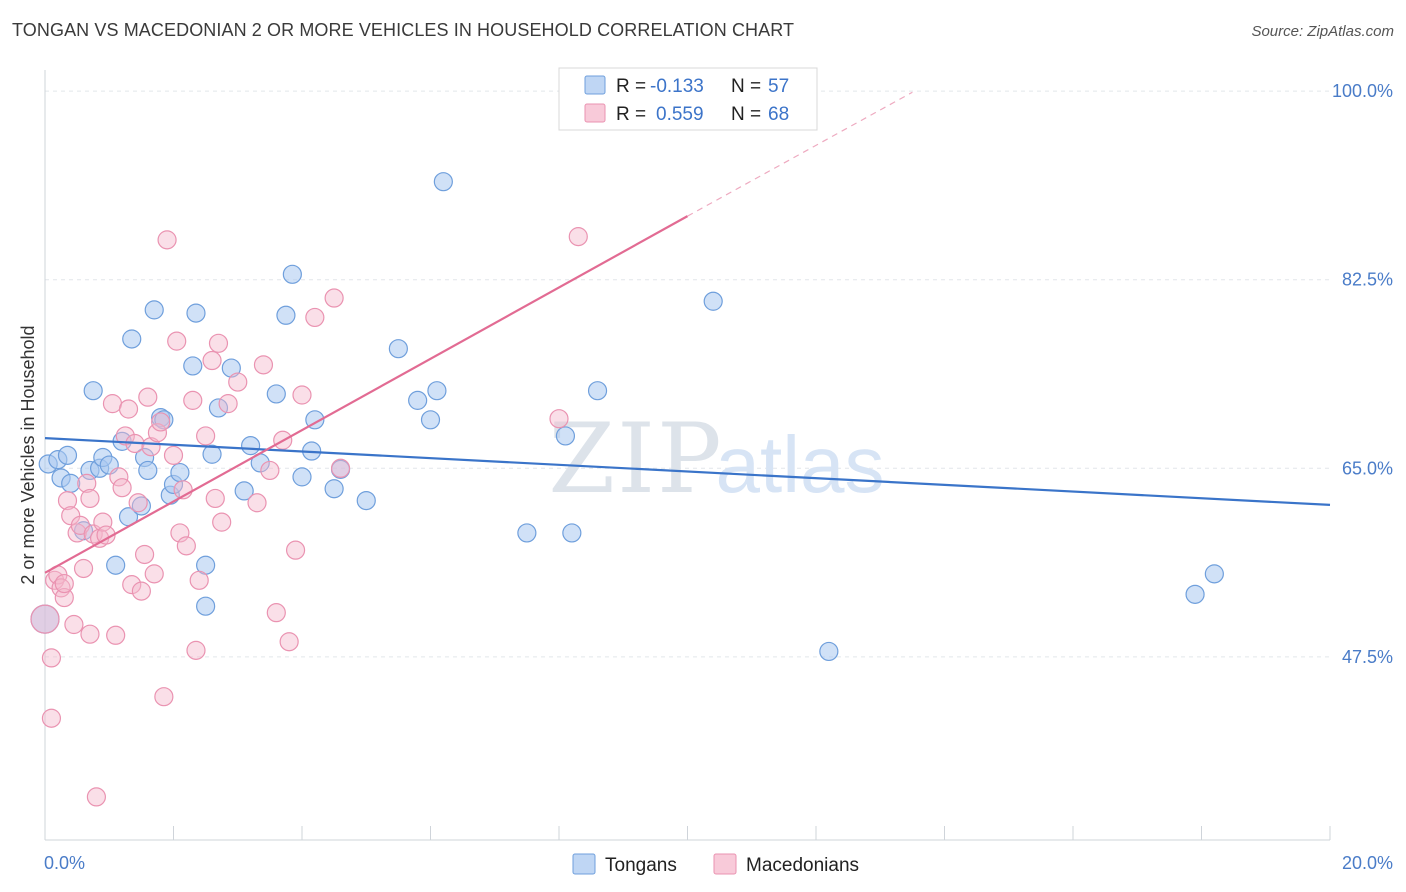  What do you see at coordinates (1367, 863) in the screenshot?
I see `x-tick-label-1: 20.0%` at bounding box center [1367, 863].